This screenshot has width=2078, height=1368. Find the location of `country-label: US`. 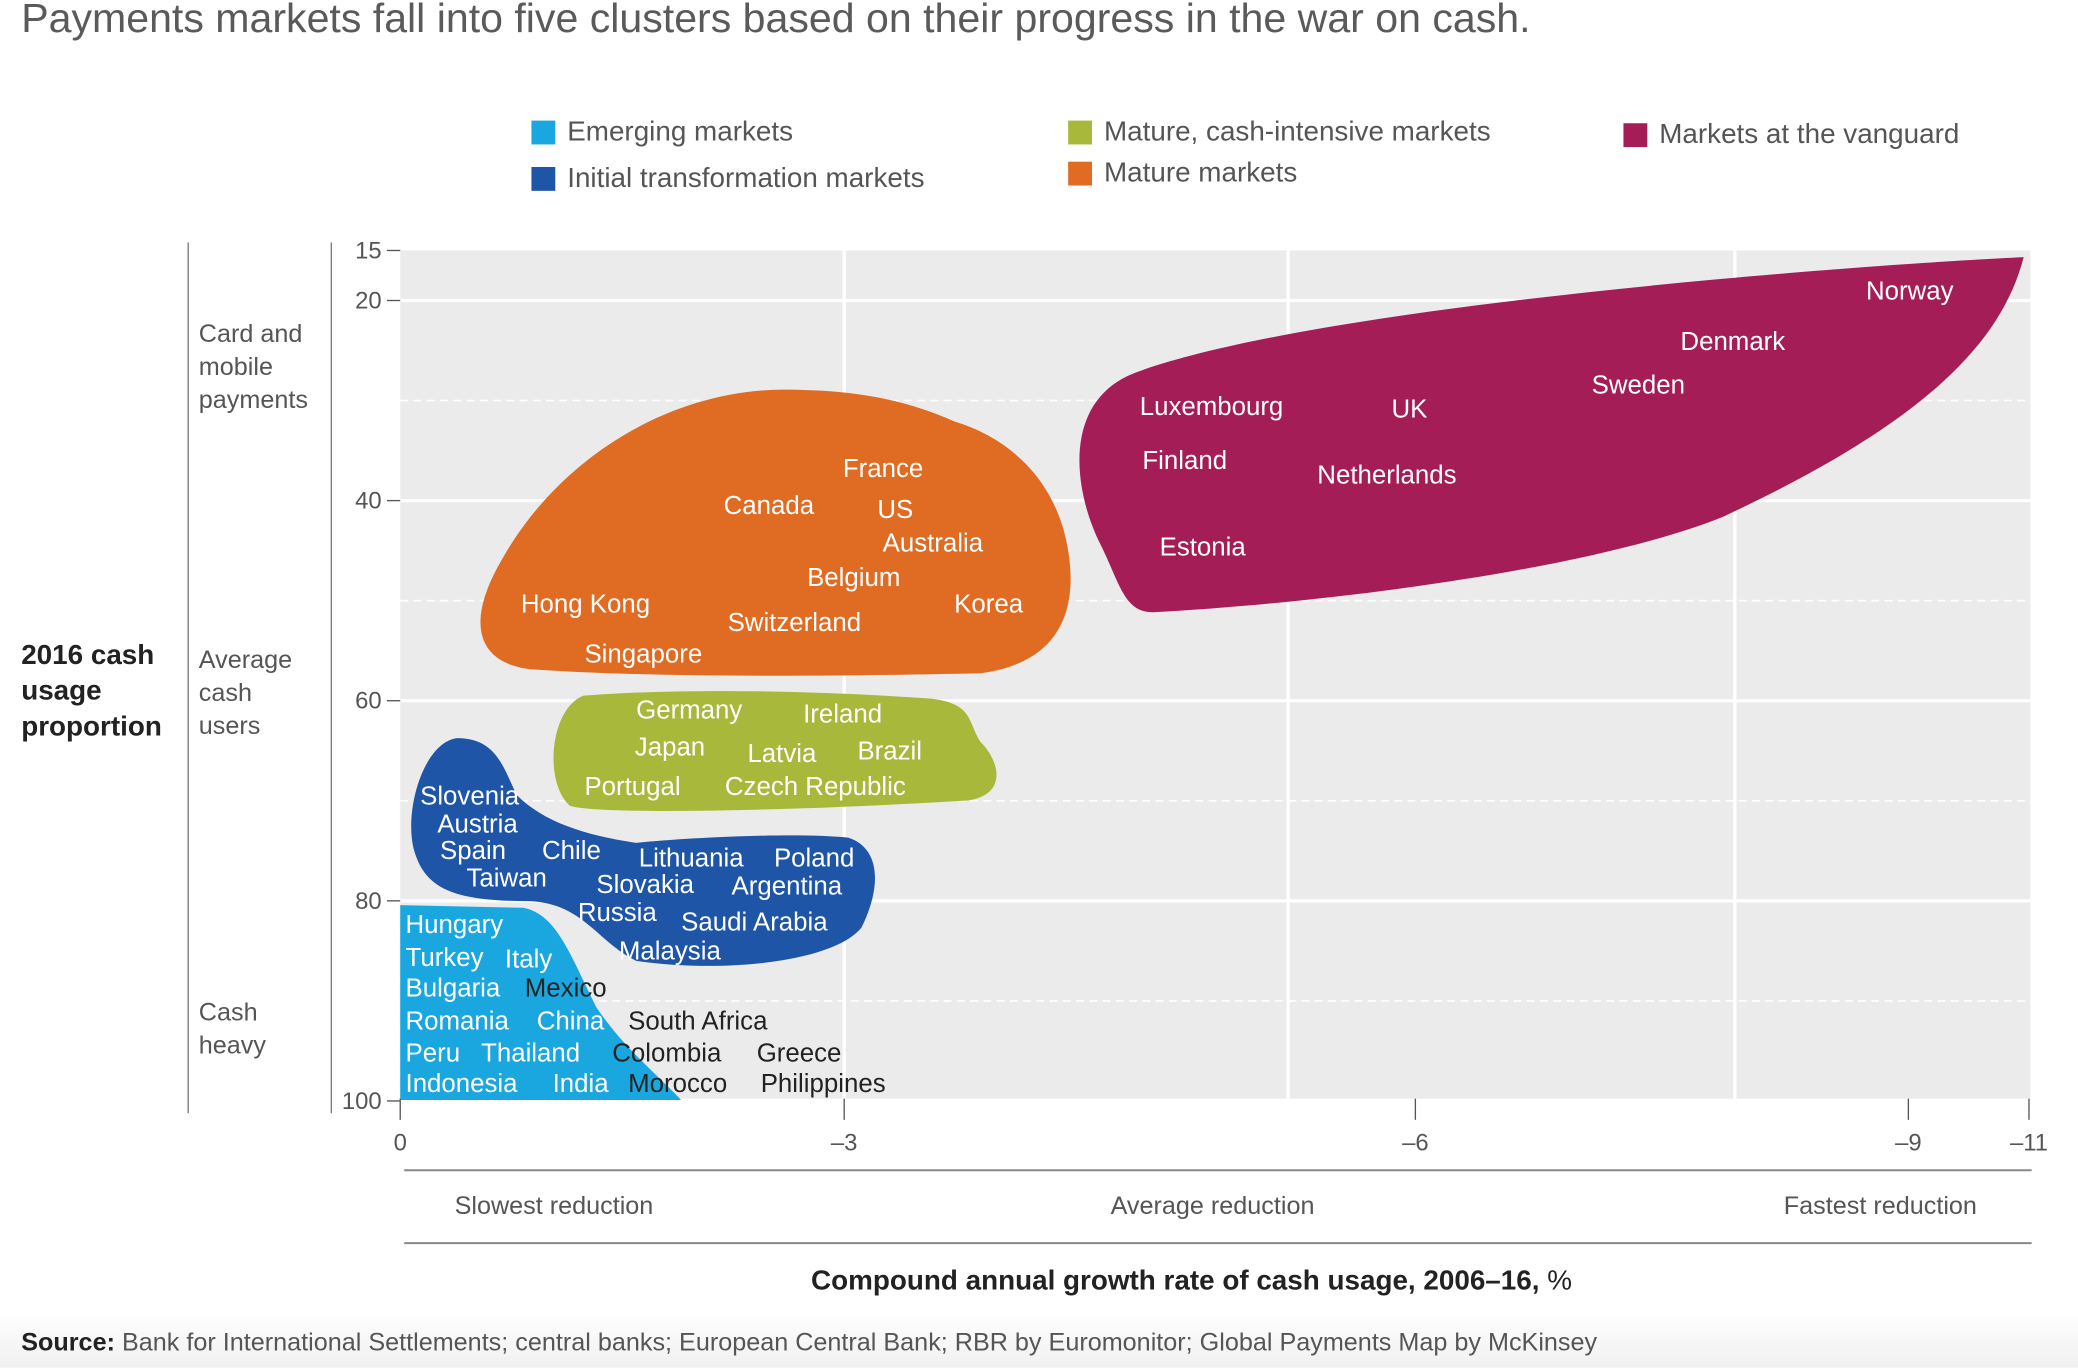

country-label: US is located at coordinates (895, 510).